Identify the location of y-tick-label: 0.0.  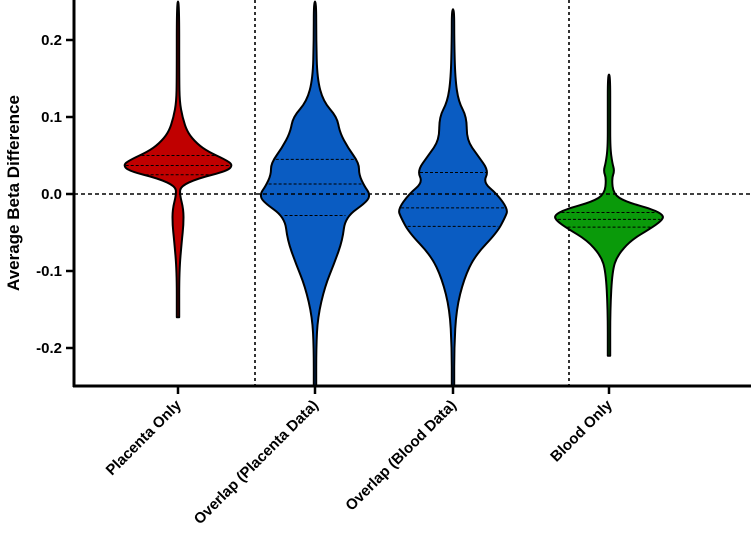
(51, 194).